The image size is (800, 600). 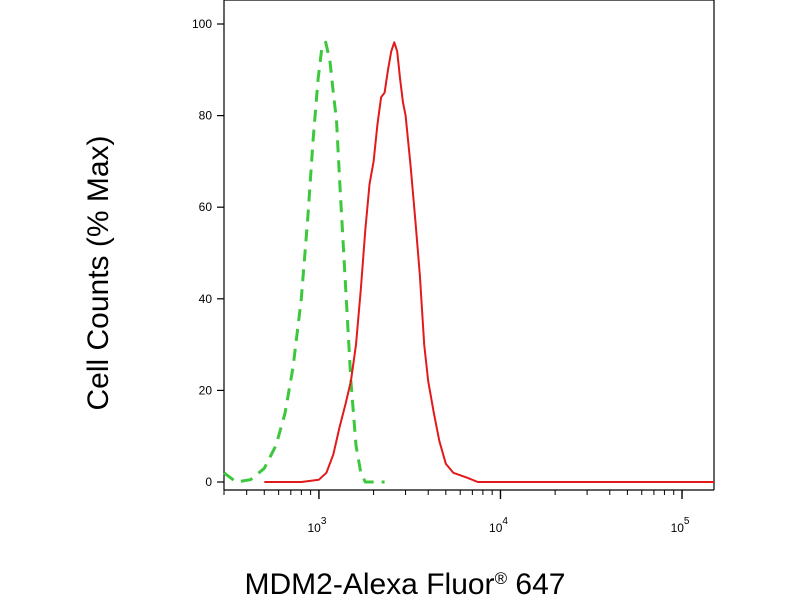 What do you see at coordinates (208, 482) in the screenshot?
I see `y-tick-label: 0` at bounding box center [208, 482].